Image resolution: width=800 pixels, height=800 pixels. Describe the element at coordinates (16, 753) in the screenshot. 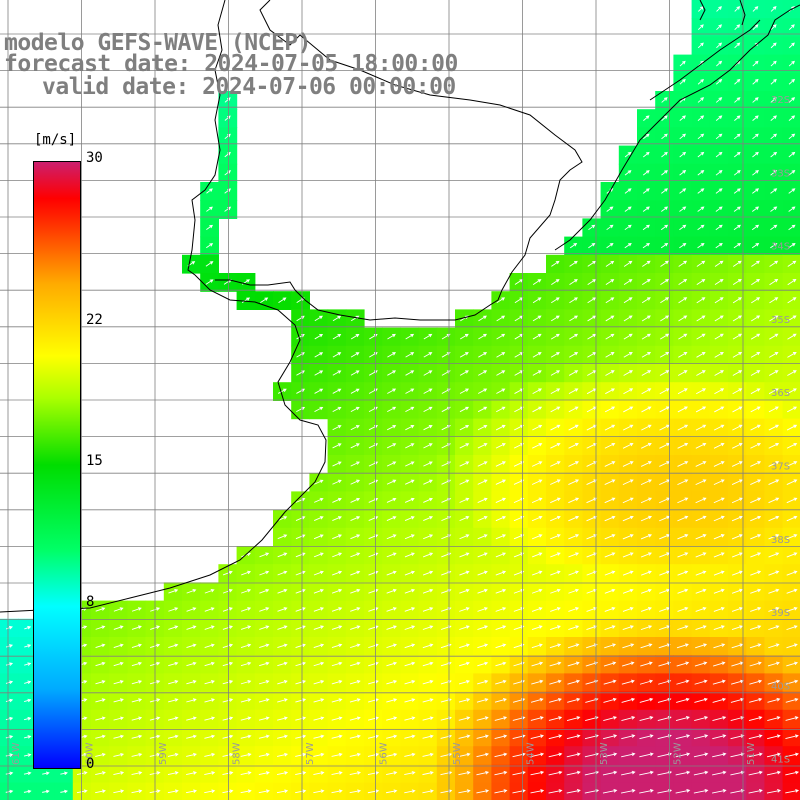

I see `longitude-label: 61W` at that location.